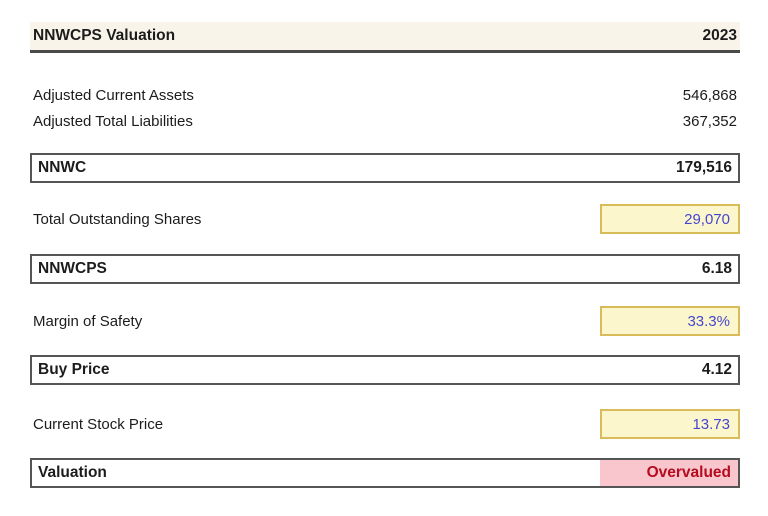  Describe the element at coordinates (385, 269) in the screenshot. I see `row-nnwcps: NNWCPS 6.18` at that location.